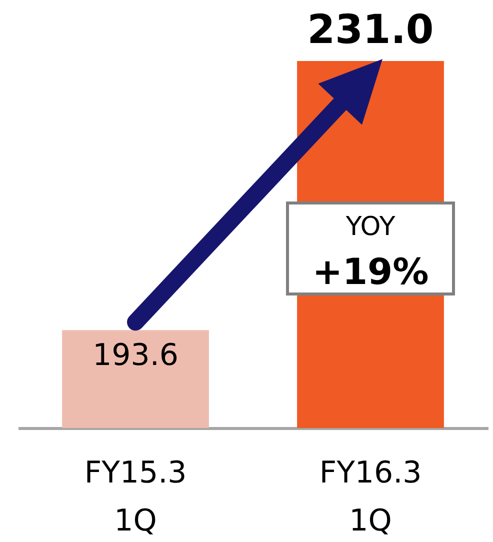 The width and height of the screenshot is (493, 542). I want to click on x-tick-label: FY15.3 1Q, so click(135, 497).